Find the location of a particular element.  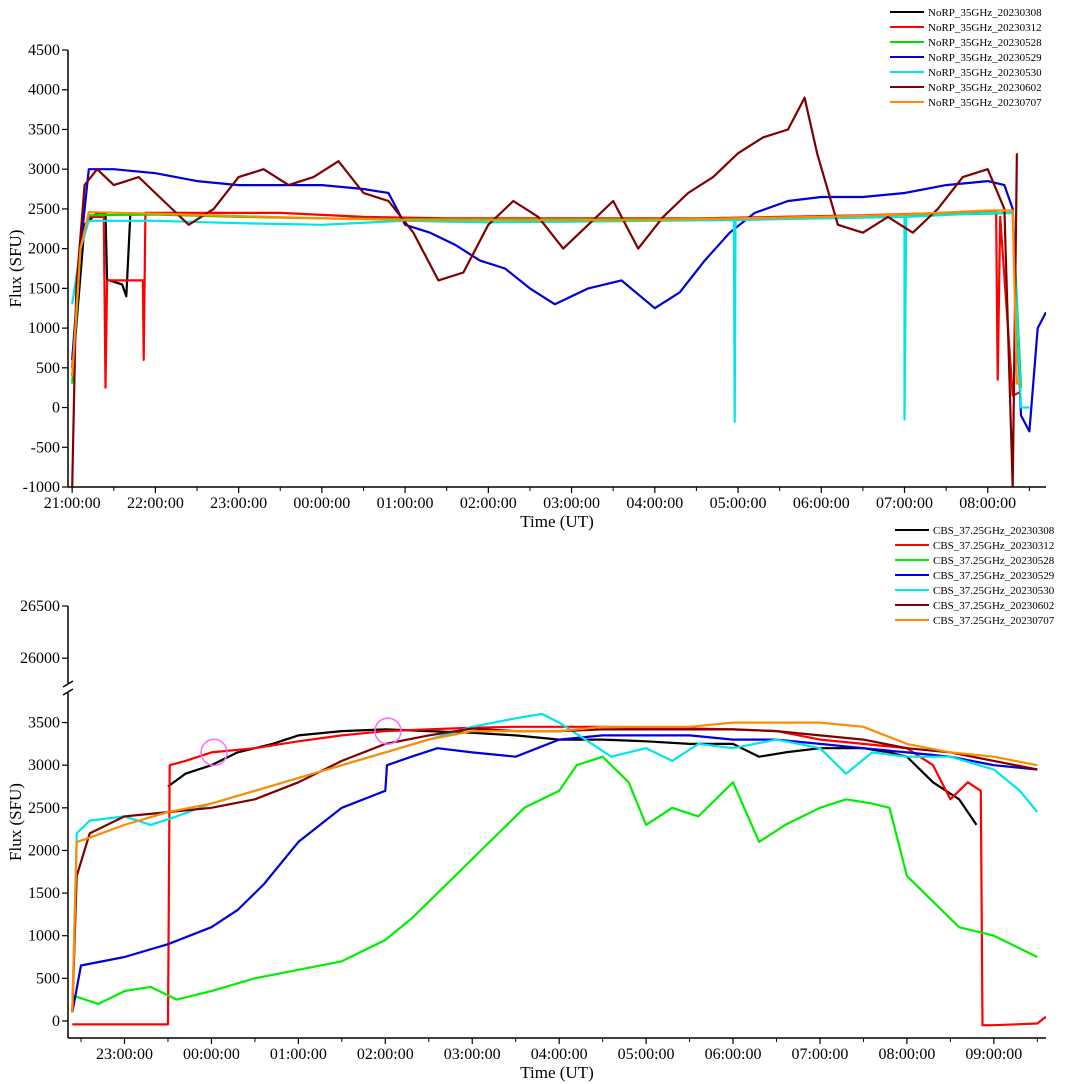

y-tick-label: 26000 is located at coordinates (40, 658).